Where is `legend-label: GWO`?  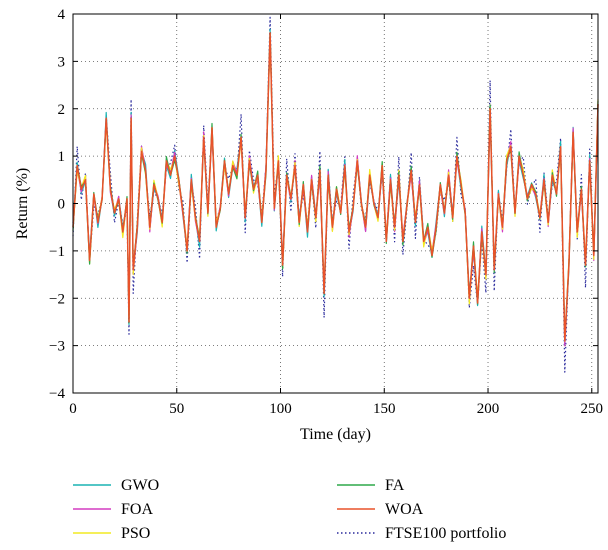 legend-label: GWO is located at coordinates (140, 485).